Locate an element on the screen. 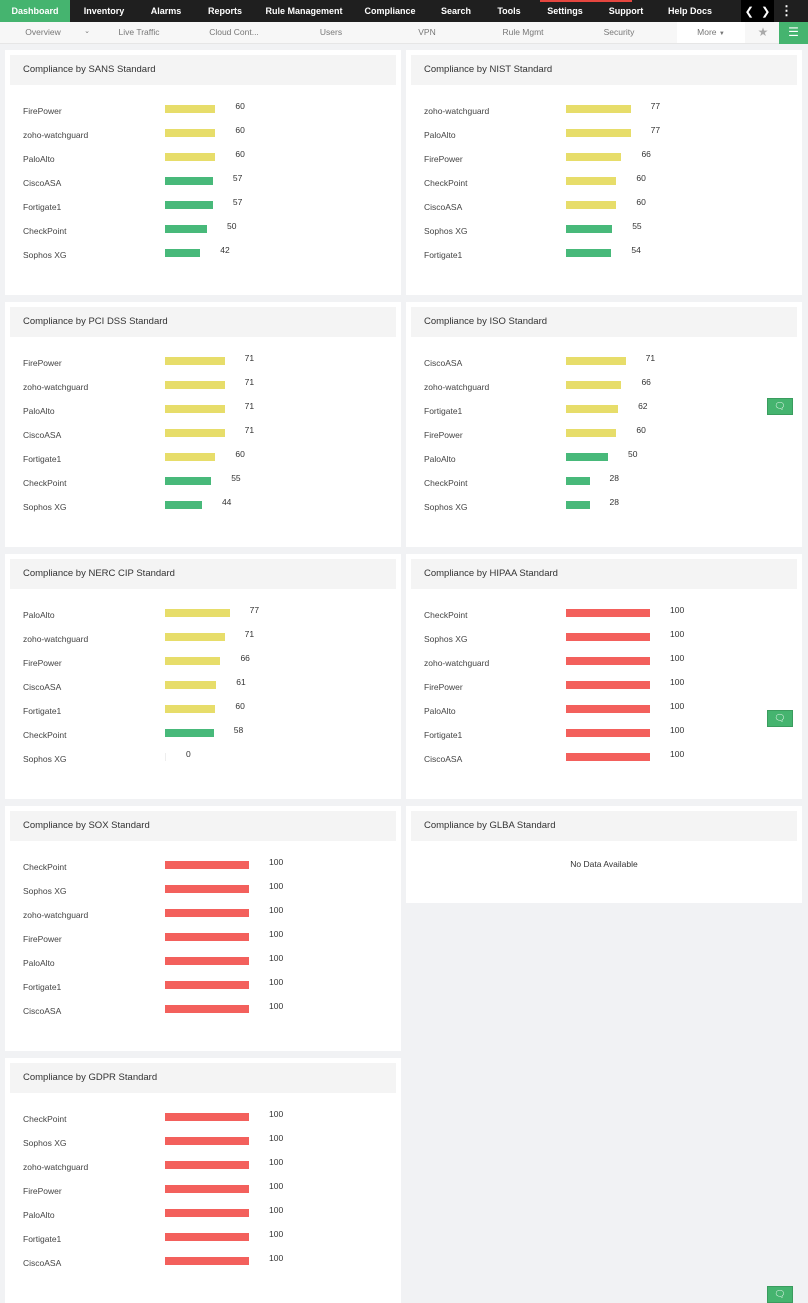 This screenshot has width=808, height=1303. star-icon: ★ is located at coordinates (763, 32).